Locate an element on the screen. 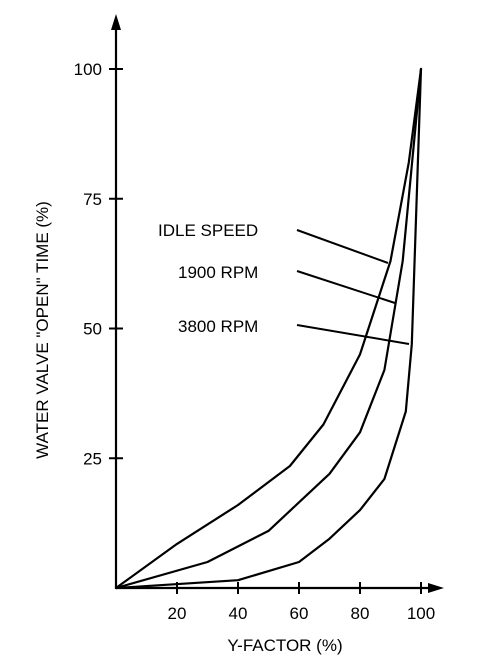 The width and height of the screenshot is (496, 664). y-tick-label: 25 is located at coordinates (92, 458).